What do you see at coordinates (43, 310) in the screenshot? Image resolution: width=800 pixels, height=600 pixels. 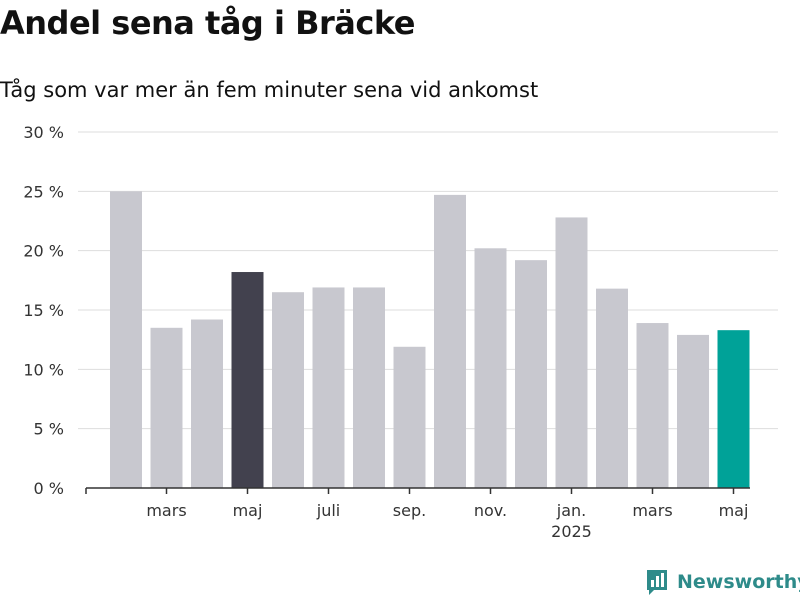 I see `y-tick-label: 15 %` at bounding box center [43, 310].